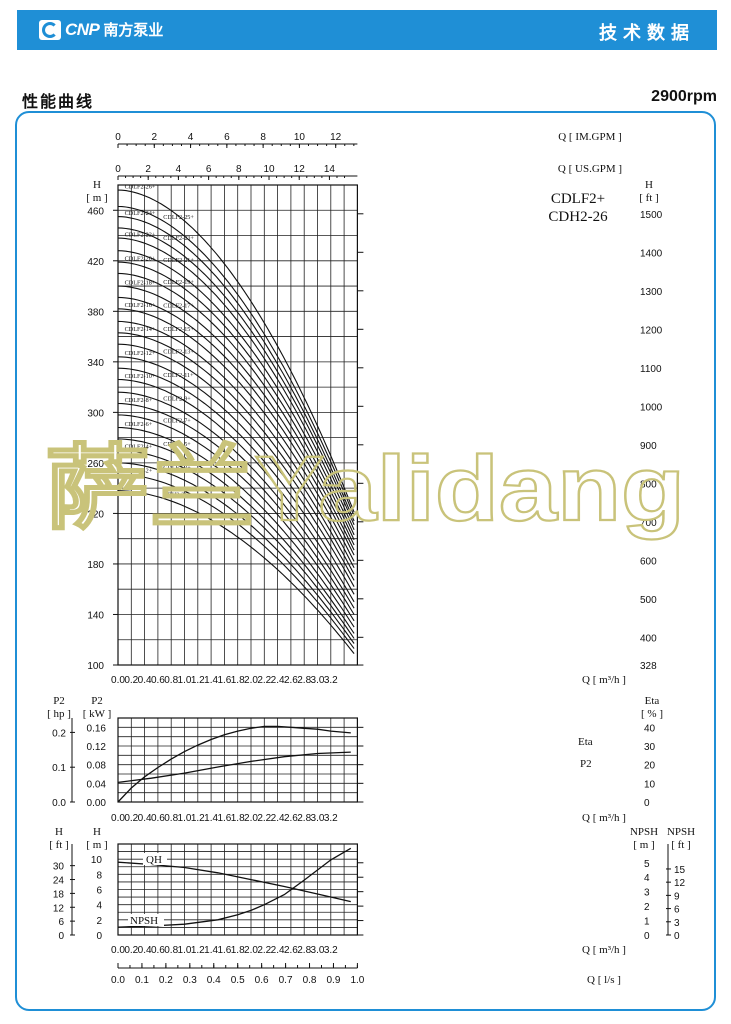 The image size is (731, 1024). I want to click on y-tick-label: 380, so click(95, 312).